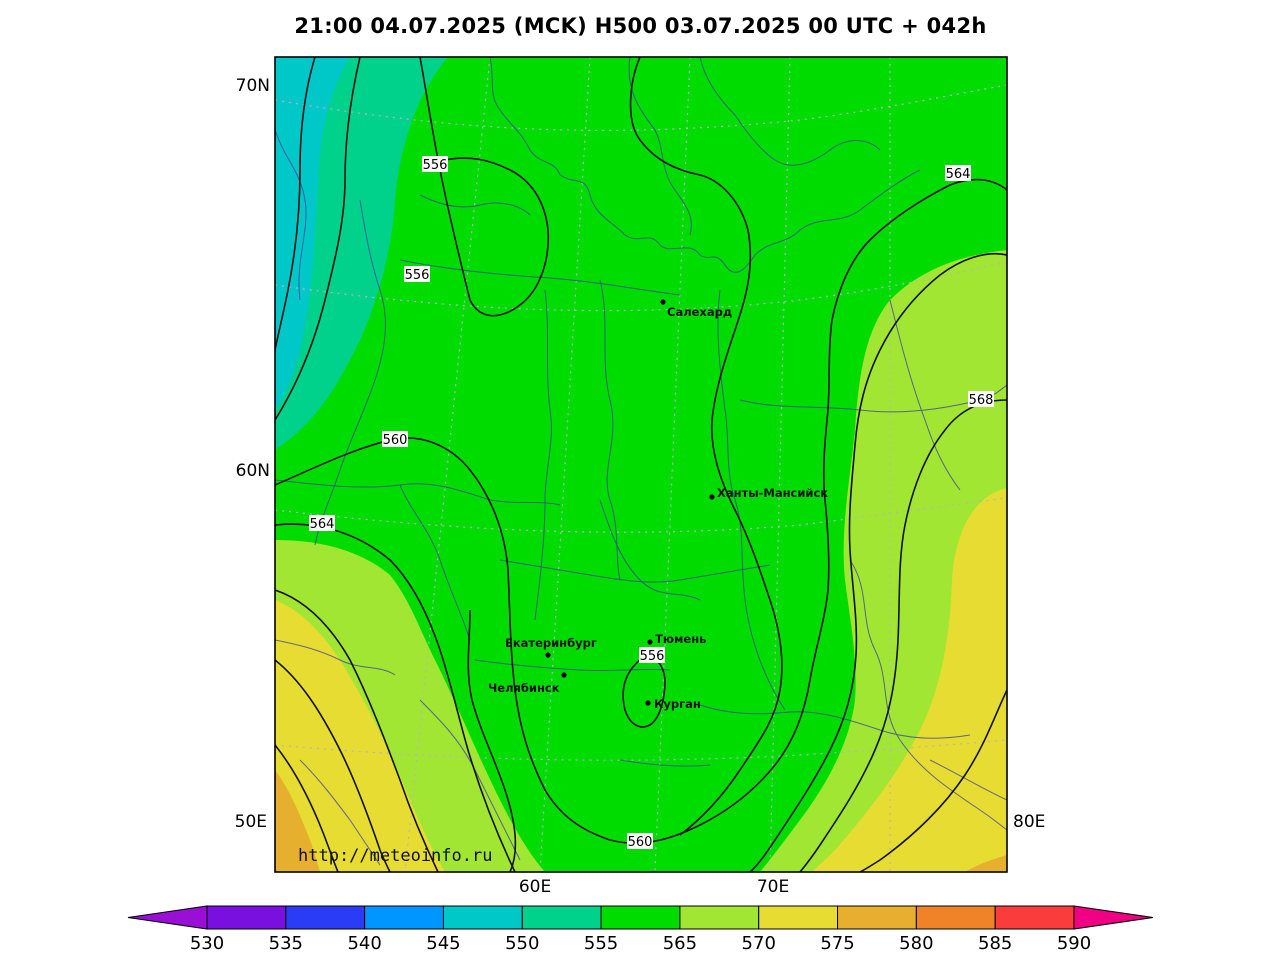  I want to click on colorbar-tick-label: 540, so click(364, 943).